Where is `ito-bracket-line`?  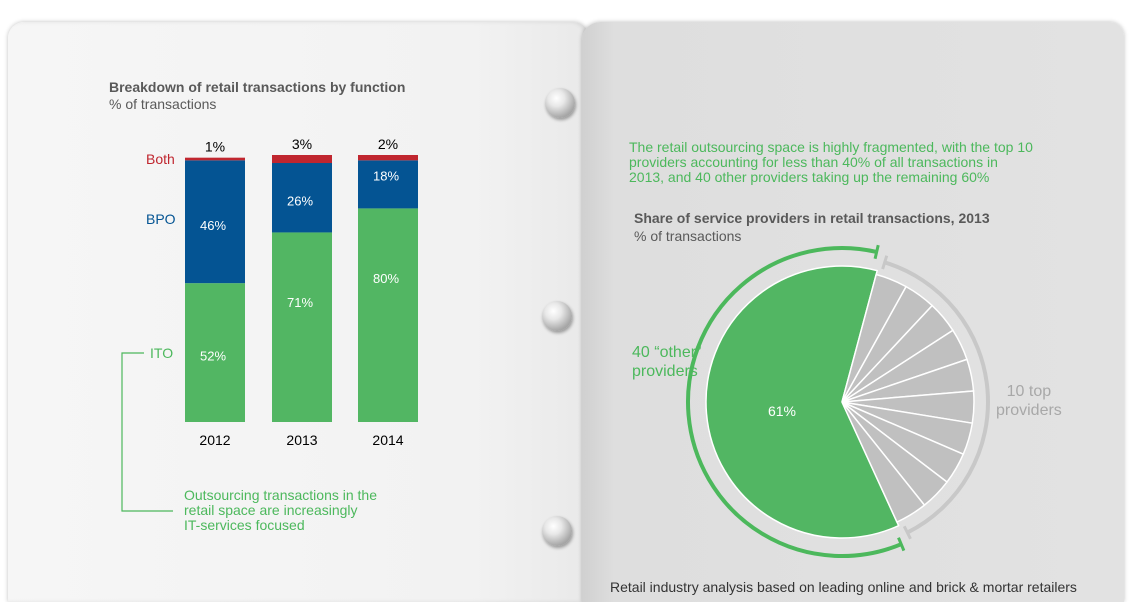 ito-bracket-line is located at coordinates (147, 432).